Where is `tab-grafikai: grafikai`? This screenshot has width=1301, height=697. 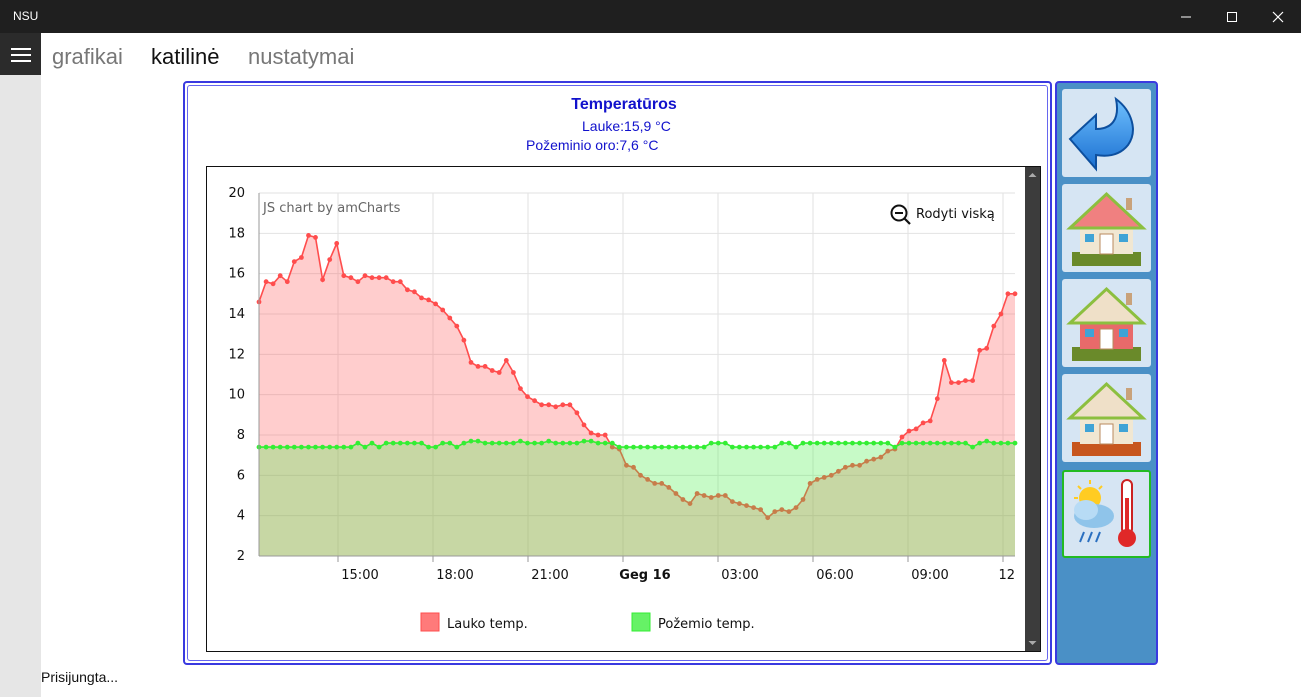 tab-grafikai: grafikai is located at coordinates (87, 56).